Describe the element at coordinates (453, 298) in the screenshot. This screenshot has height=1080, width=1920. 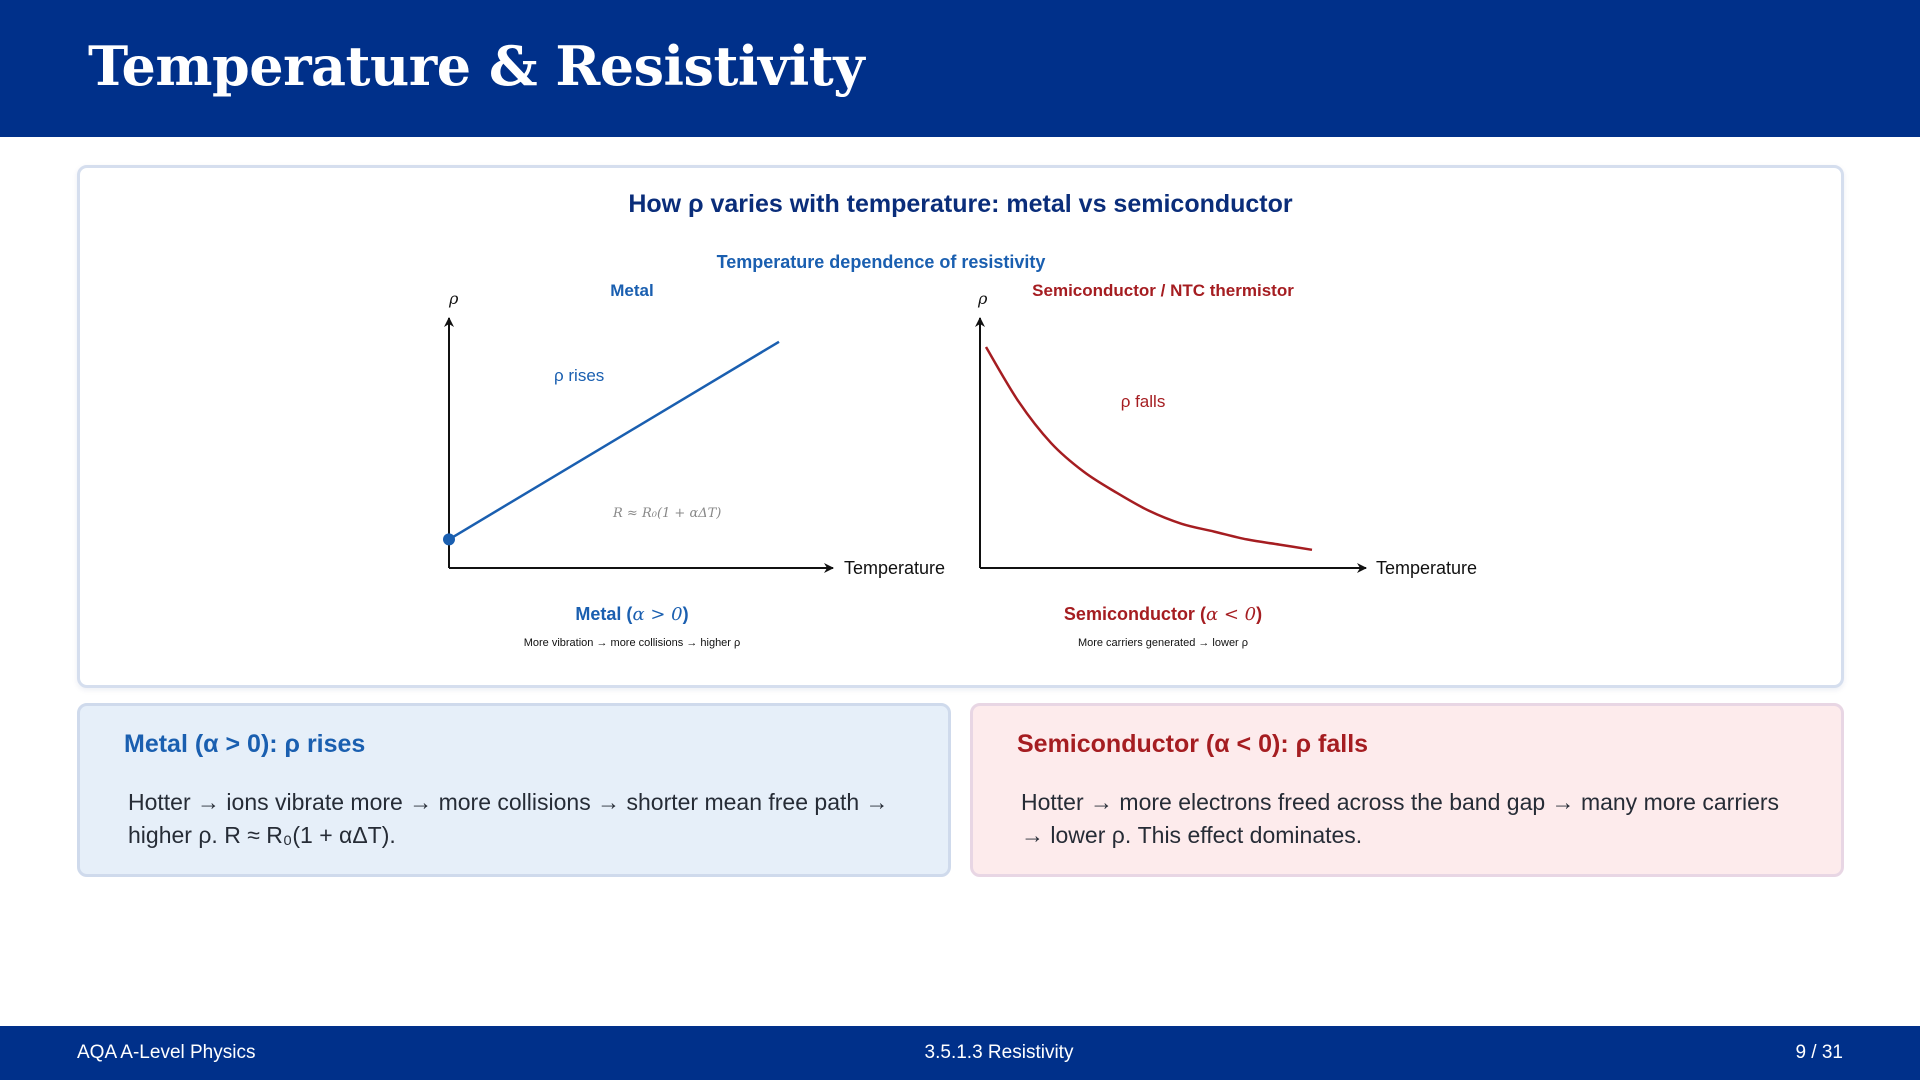
I see `metal-y-axis-label: ρ` at that location.